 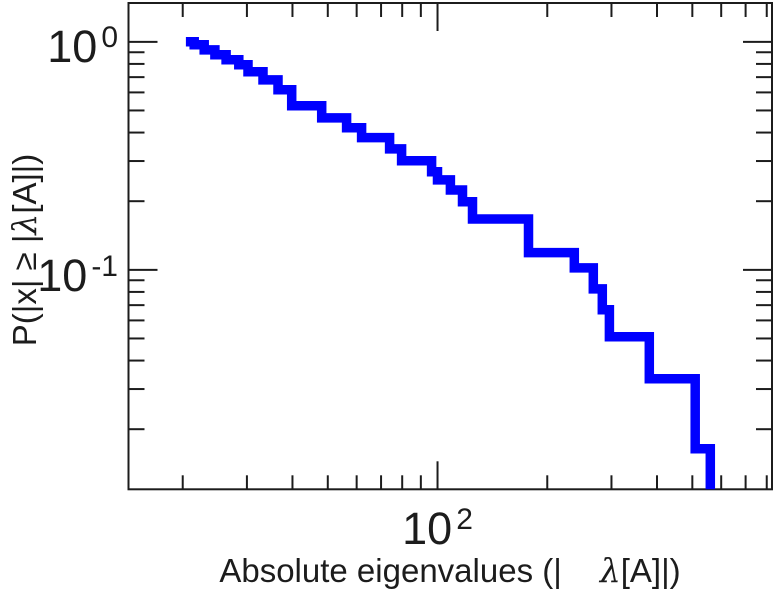 I want to click on y-axis-label-text: P(|x| ≥ |, so click(x=25, y=290).